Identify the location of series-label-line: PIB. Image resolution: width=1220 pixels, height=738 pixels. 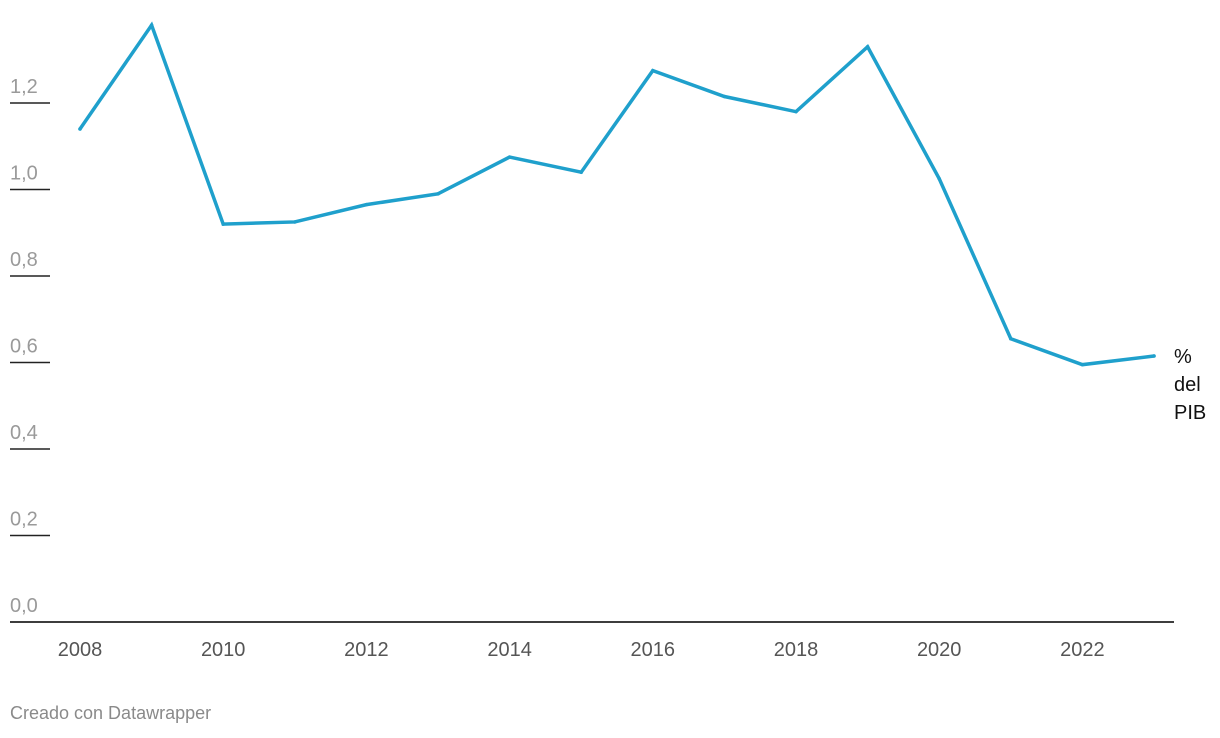
(1190, 413).